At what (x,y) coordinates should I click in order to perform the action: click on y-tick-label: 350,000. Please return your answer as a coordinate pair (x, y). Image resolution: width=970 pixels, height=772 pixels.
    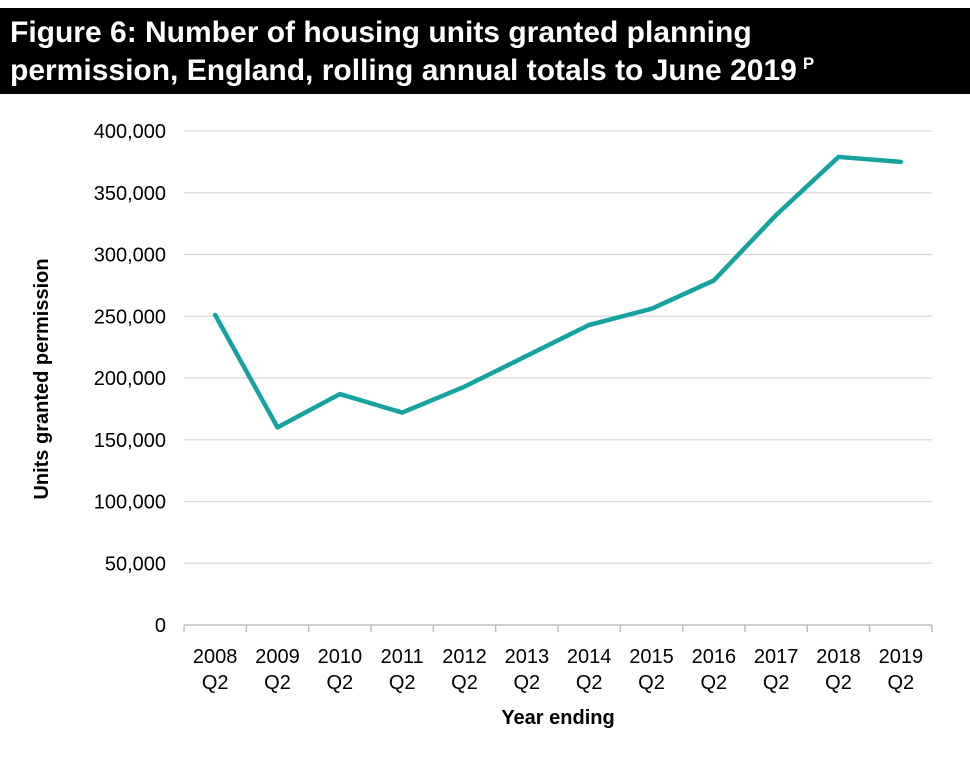
    Looking at the image, I should click on (130, 194).